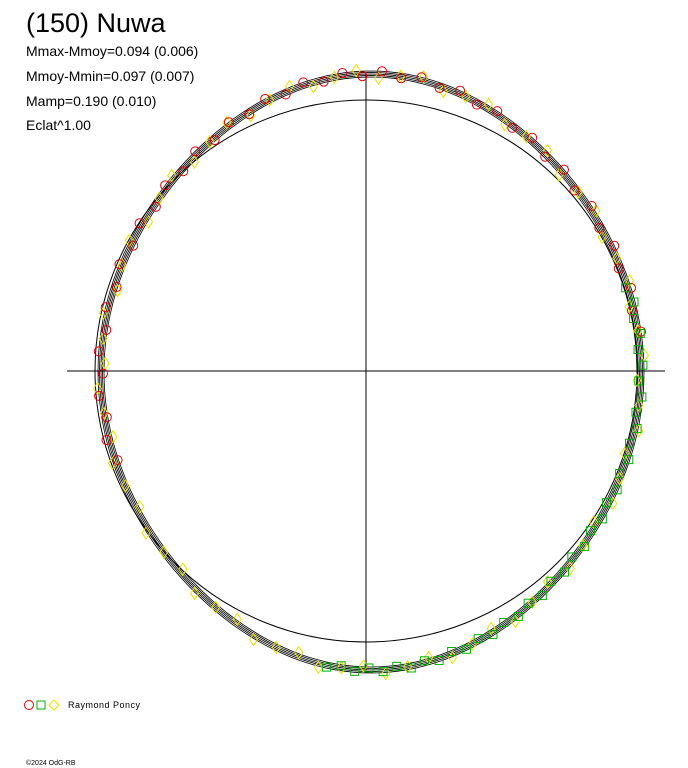  What do you see at coordinates (91, 101) in the screenshot?
I see `info-line: Mamp=0.190 (0.010)` at bounding box center [91, 101].